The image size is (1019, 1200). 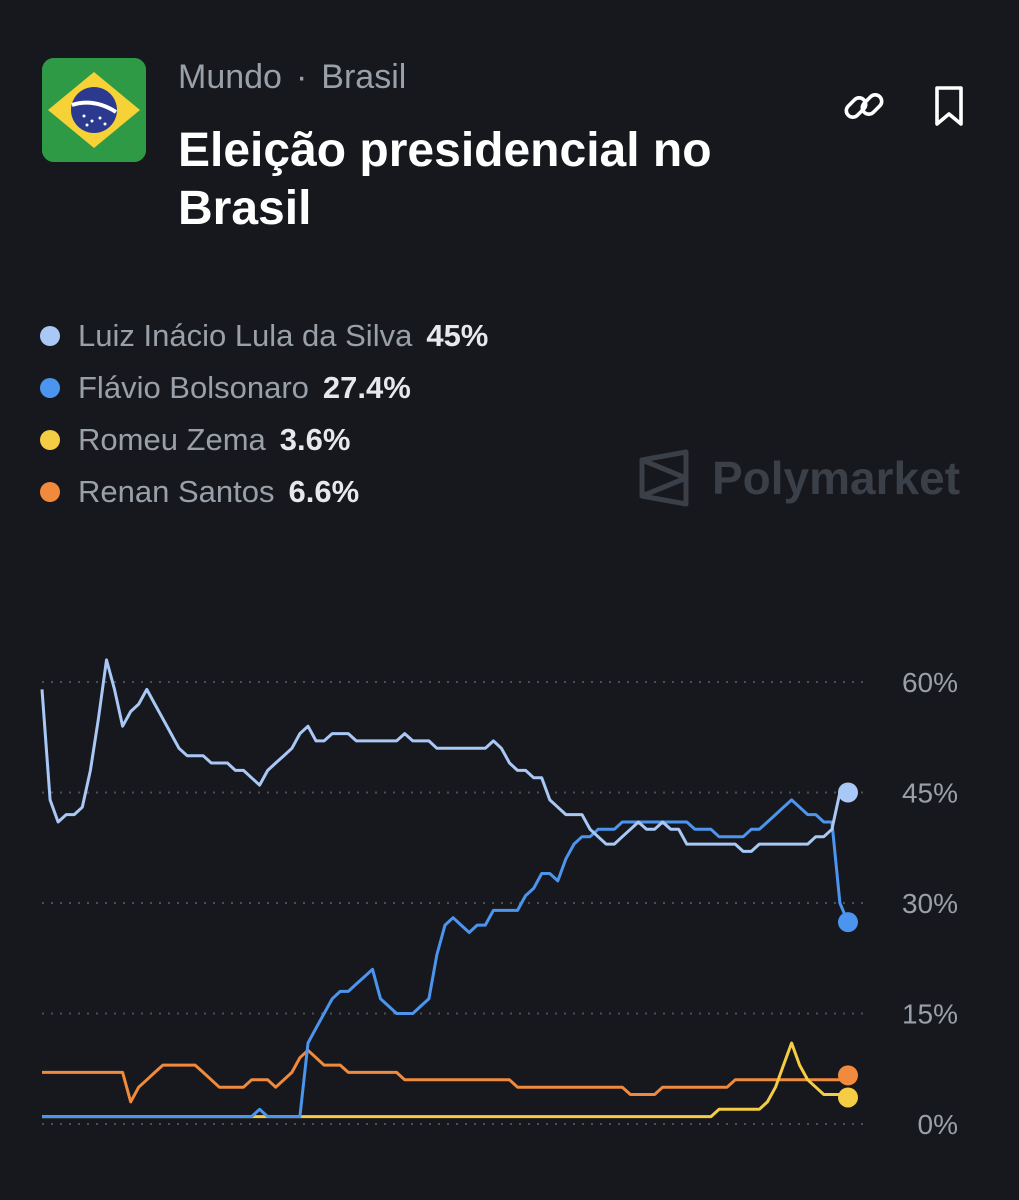 What do you see at coordinates (930, 1014) in the screenshot?
I see `y-tick-label: 15%` at bounding box center [930, 1014].